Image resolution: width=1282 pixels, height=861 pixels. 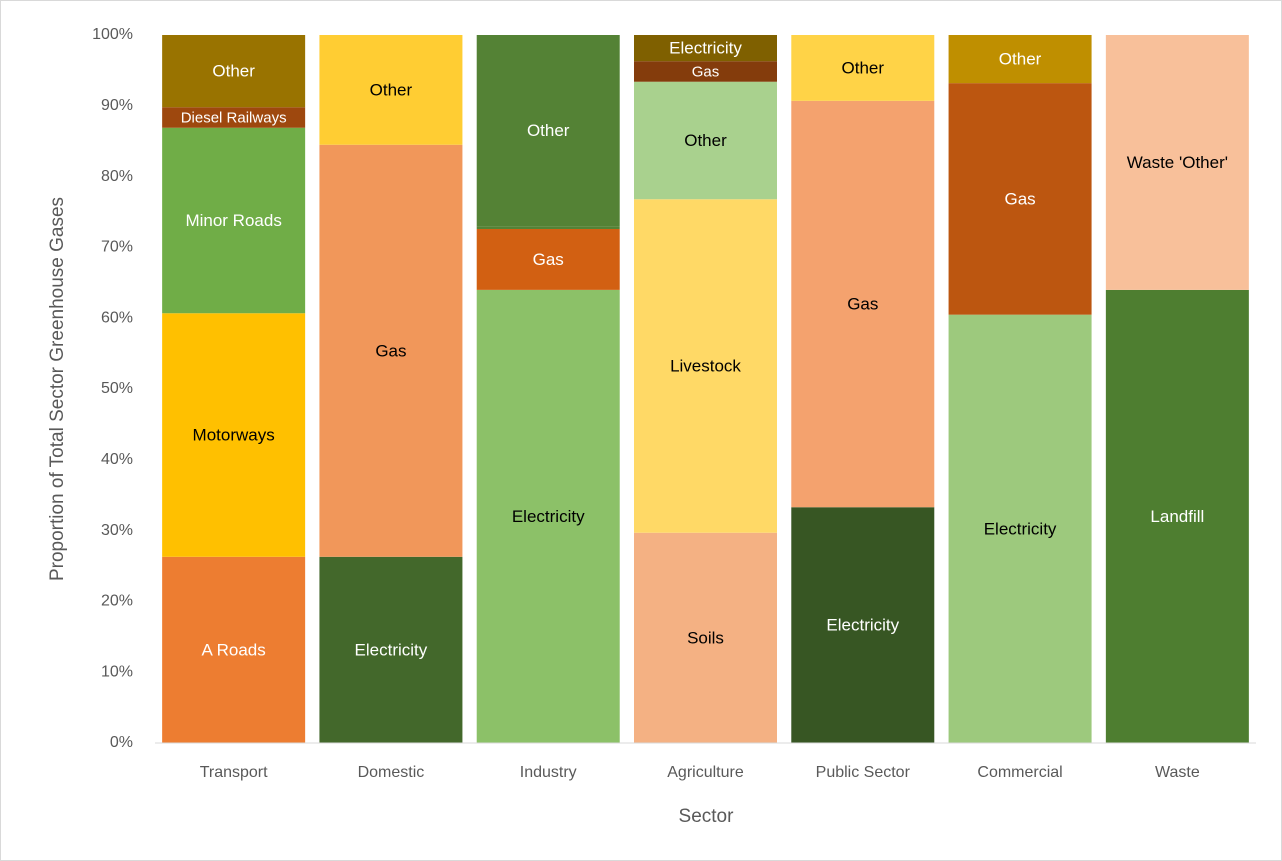 I want to click on x-tick-label: Agriculture, so click(x=705, y=772).